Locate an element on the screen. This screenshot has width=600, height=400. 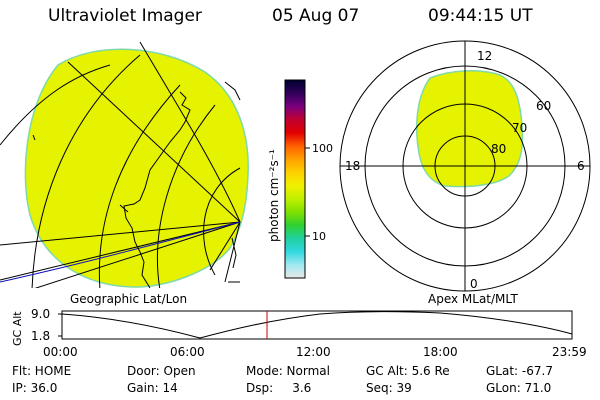
altitude-ytick-high: 9.0 is located at coordinates (40, 314).